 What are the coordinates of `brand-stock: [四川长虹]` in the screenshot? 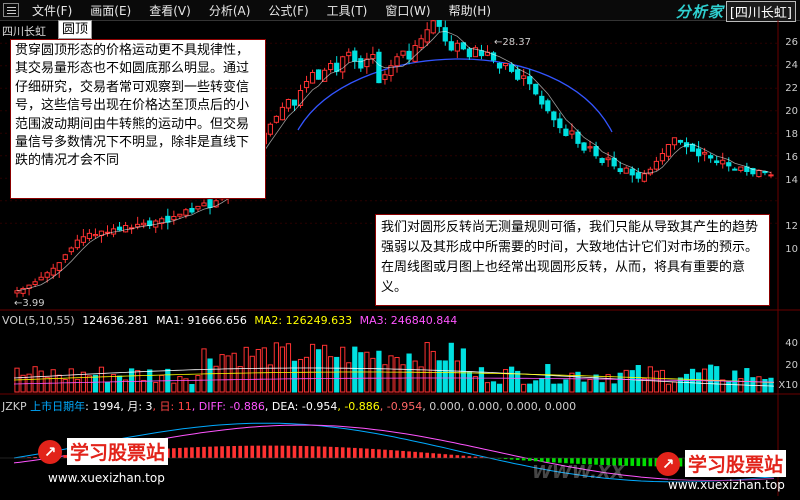 It's located at (760, 11).